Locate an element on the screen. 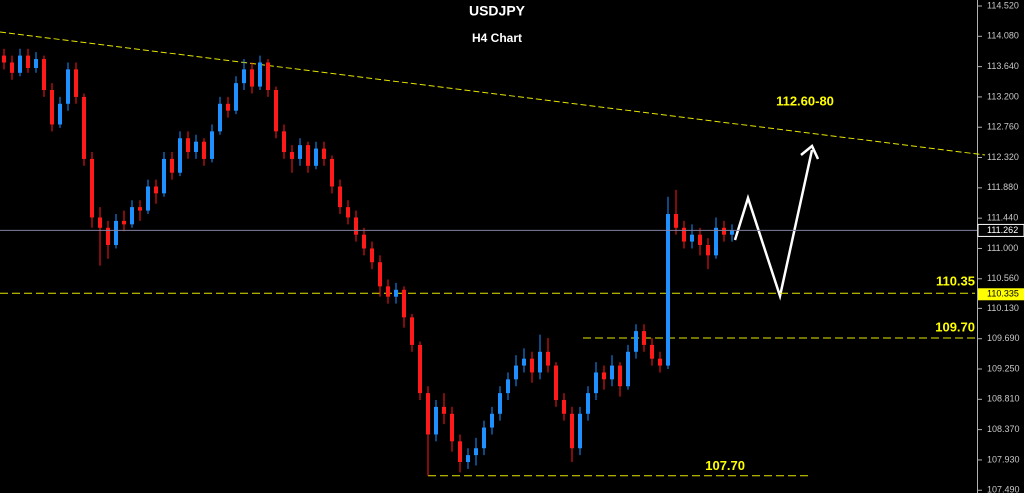 The height and width of the screenshot is (493, 1024). y-tick-label: 112.320 is located at coordinates (1003, 157).